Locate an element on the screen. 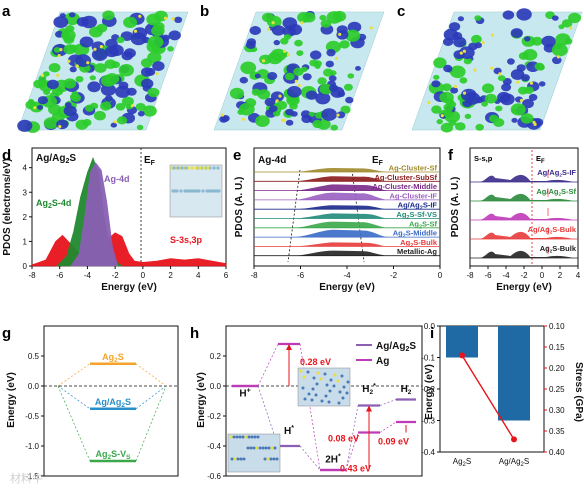 The height and width of the screenshot is (488, 584). f-label-part: Ag/Ag is located at coordinates (548, 172).